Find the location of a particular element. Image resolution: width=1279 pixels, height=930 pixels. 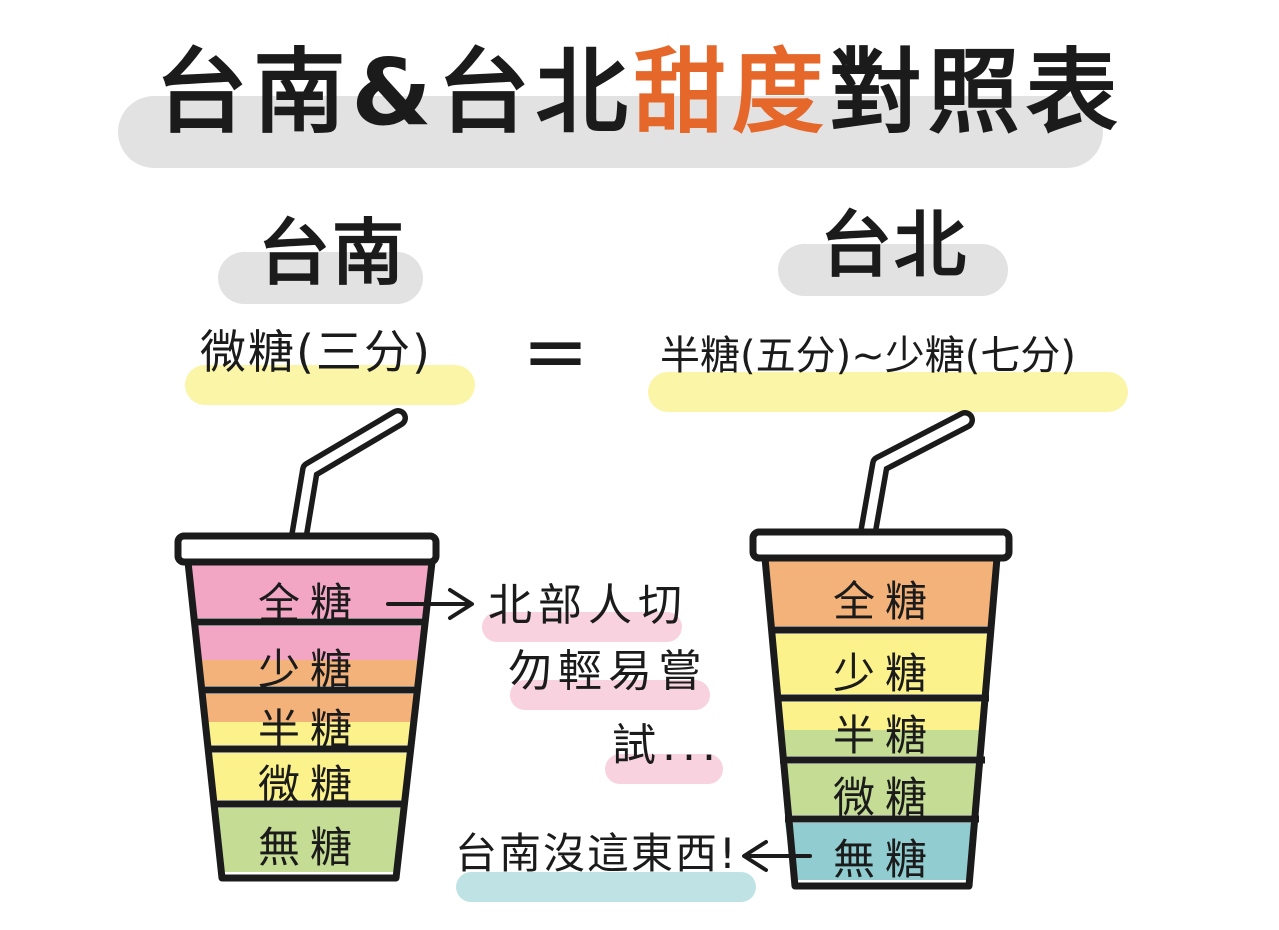

title-part2: 對照表 is located at coordinates (976, 92).